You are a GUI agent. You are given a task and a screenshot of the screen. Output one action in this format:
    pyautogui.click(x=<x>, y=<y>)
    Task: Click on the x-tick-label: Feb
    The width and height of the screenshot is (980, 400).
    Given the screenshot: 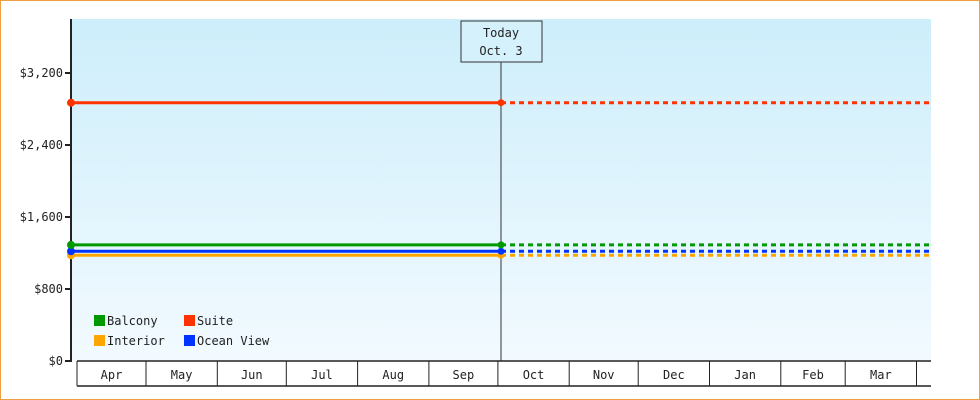 What is the action you would take?
    pyautogui.click(x=813, y=375)
    